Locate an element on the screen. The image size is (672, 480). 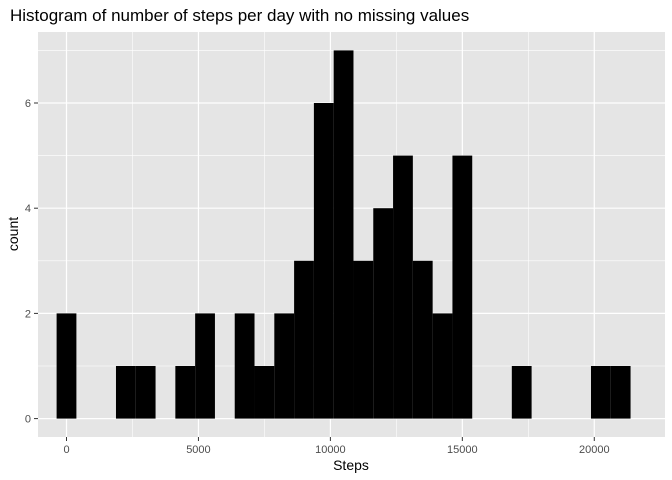
x-axis-ticks: 0 5000 10000 15000 20000 is located at coordinates (336, 446).